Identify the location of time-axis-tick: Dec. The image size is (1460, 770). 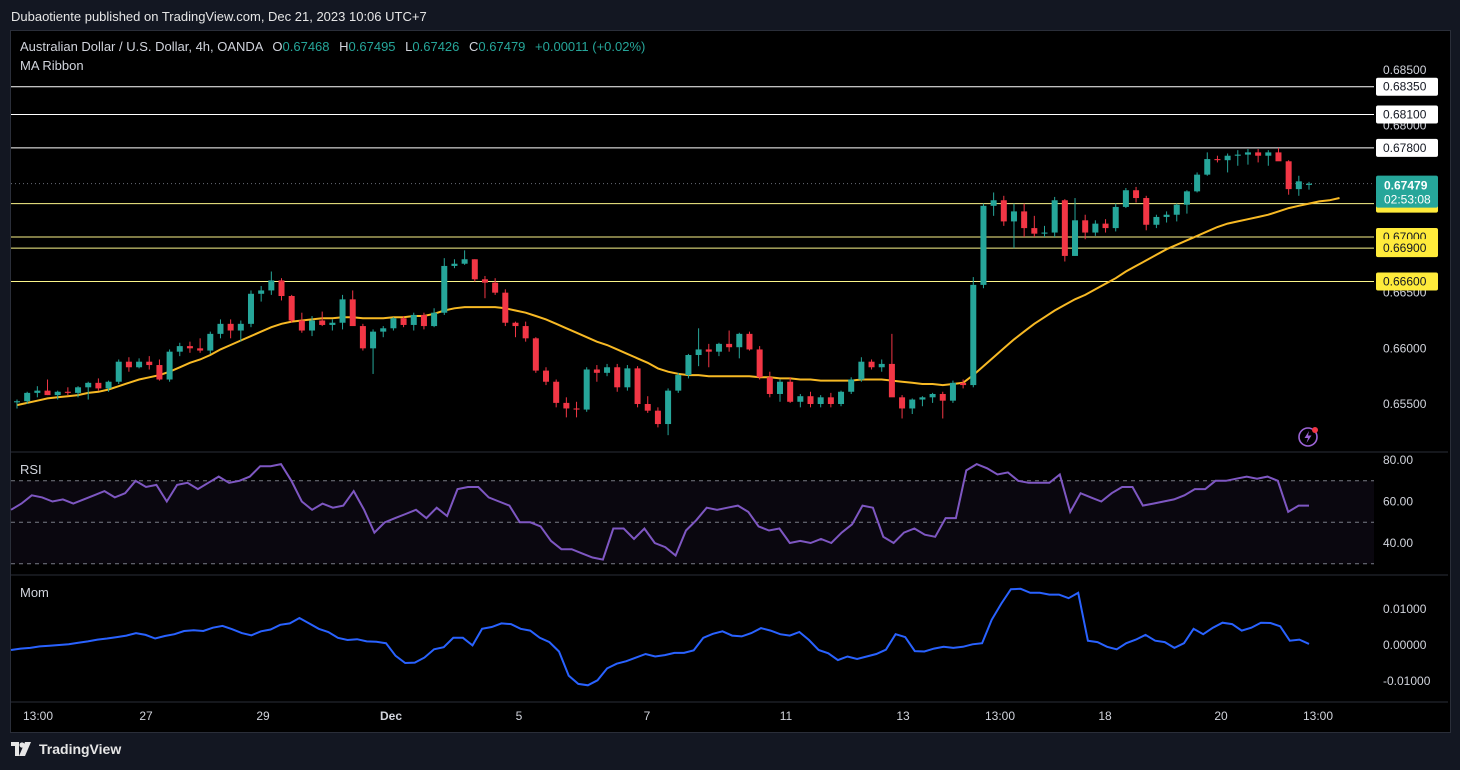
(391, 716).